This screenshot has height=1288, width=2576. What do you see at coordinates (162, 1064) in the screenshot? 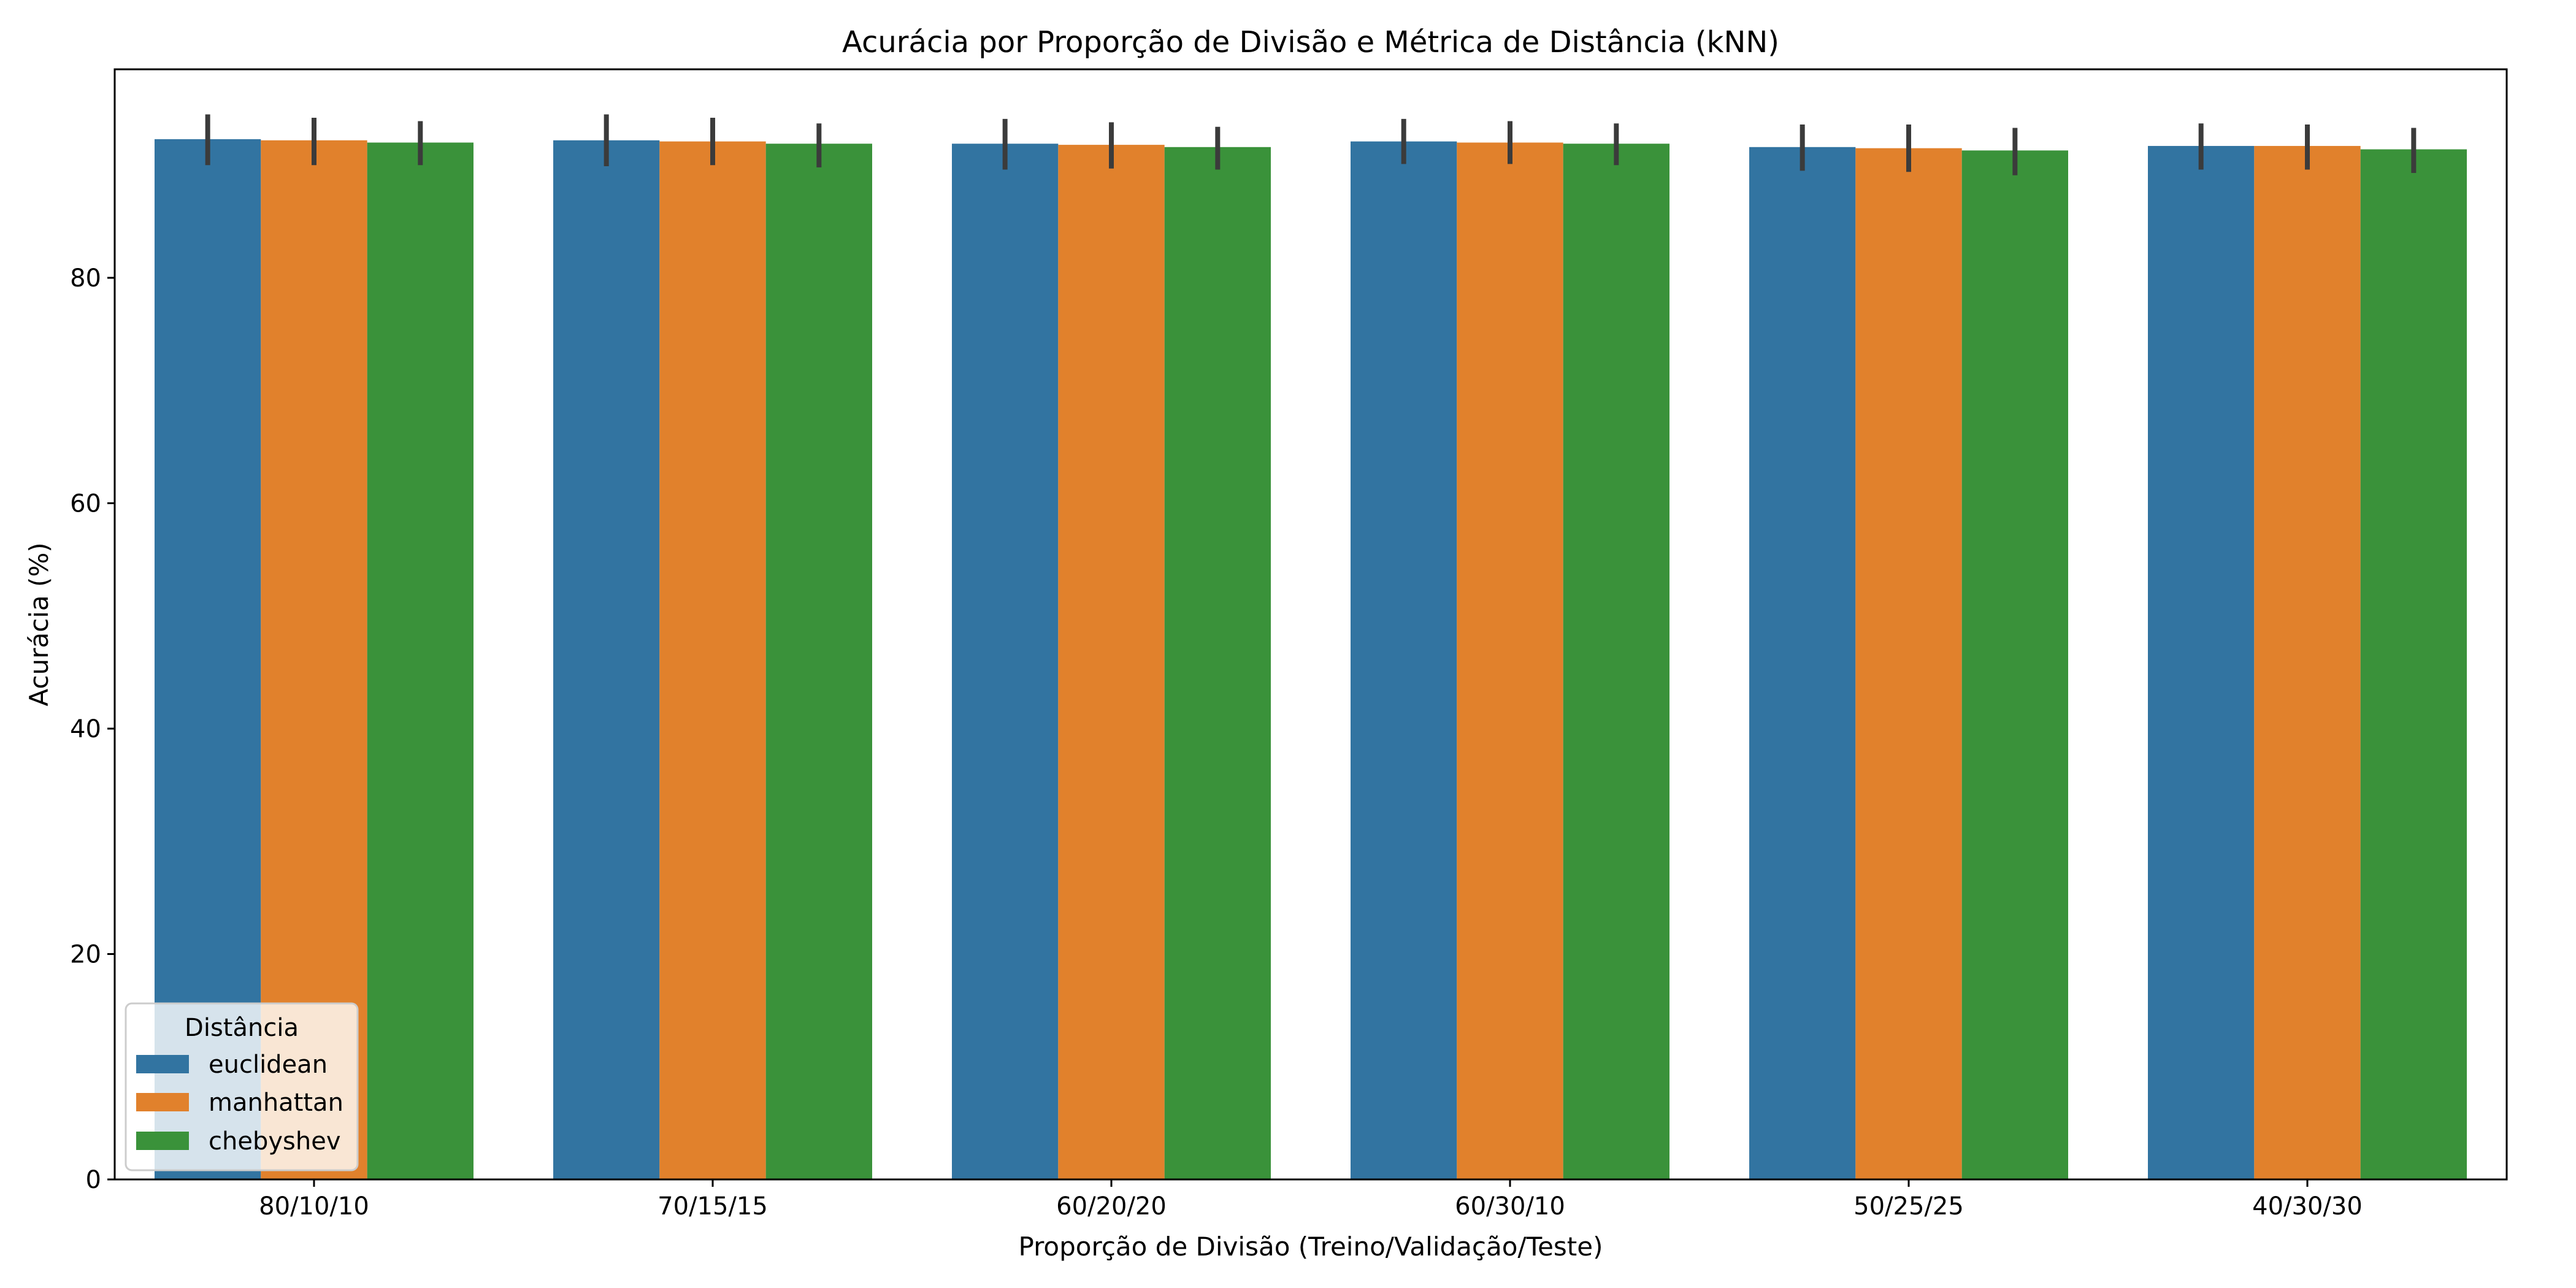
I see `legend-swatch-euclidean` at bounding box center [162, 1064].